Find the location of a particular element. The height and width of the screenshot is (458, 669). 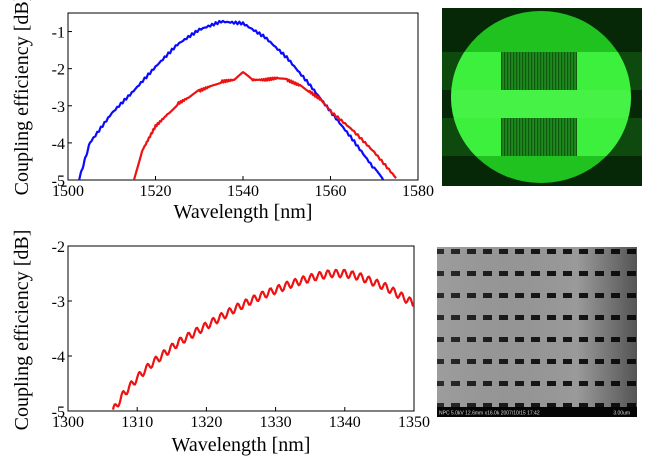

chart-bottom-series is located at coordinates (262, 339).